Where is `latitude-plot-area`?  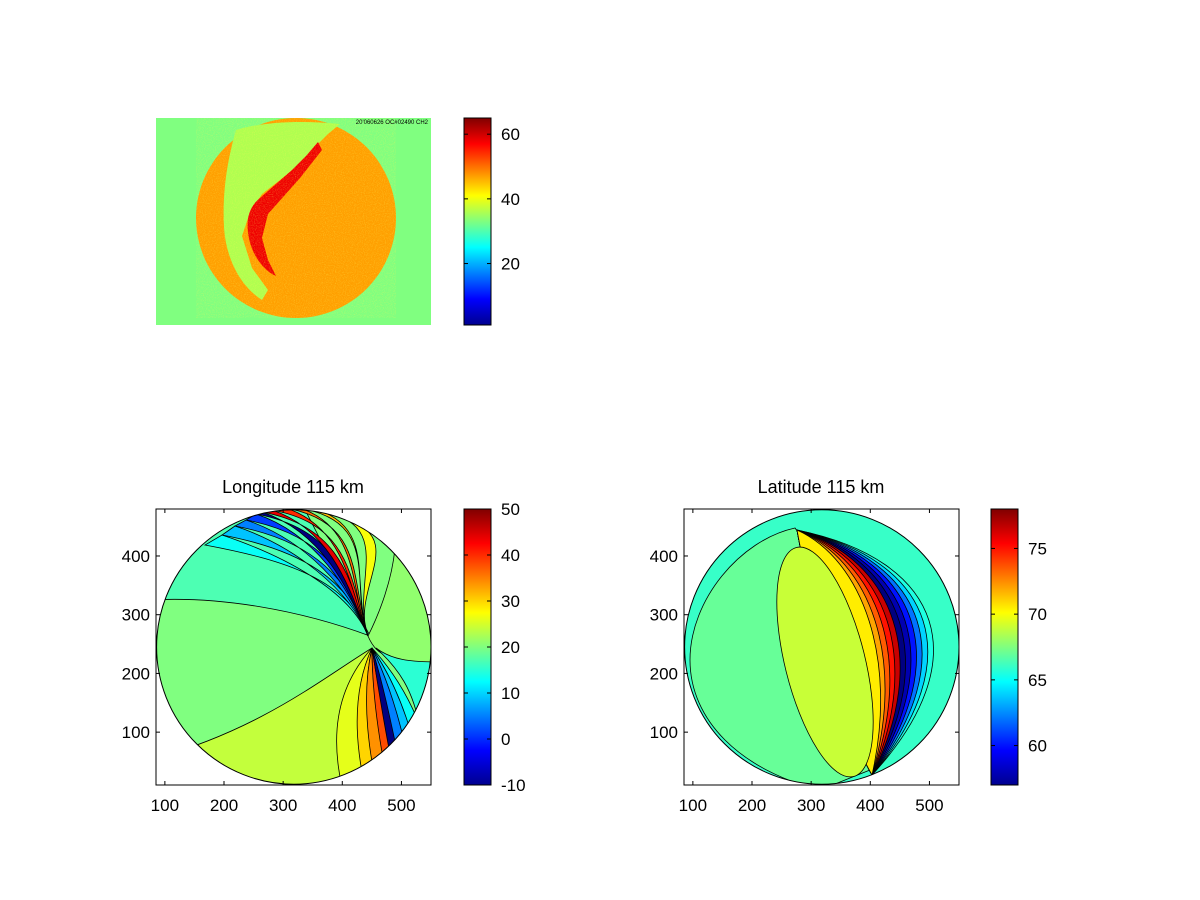
latitude-plot-area is located at coordinates (822, 647).